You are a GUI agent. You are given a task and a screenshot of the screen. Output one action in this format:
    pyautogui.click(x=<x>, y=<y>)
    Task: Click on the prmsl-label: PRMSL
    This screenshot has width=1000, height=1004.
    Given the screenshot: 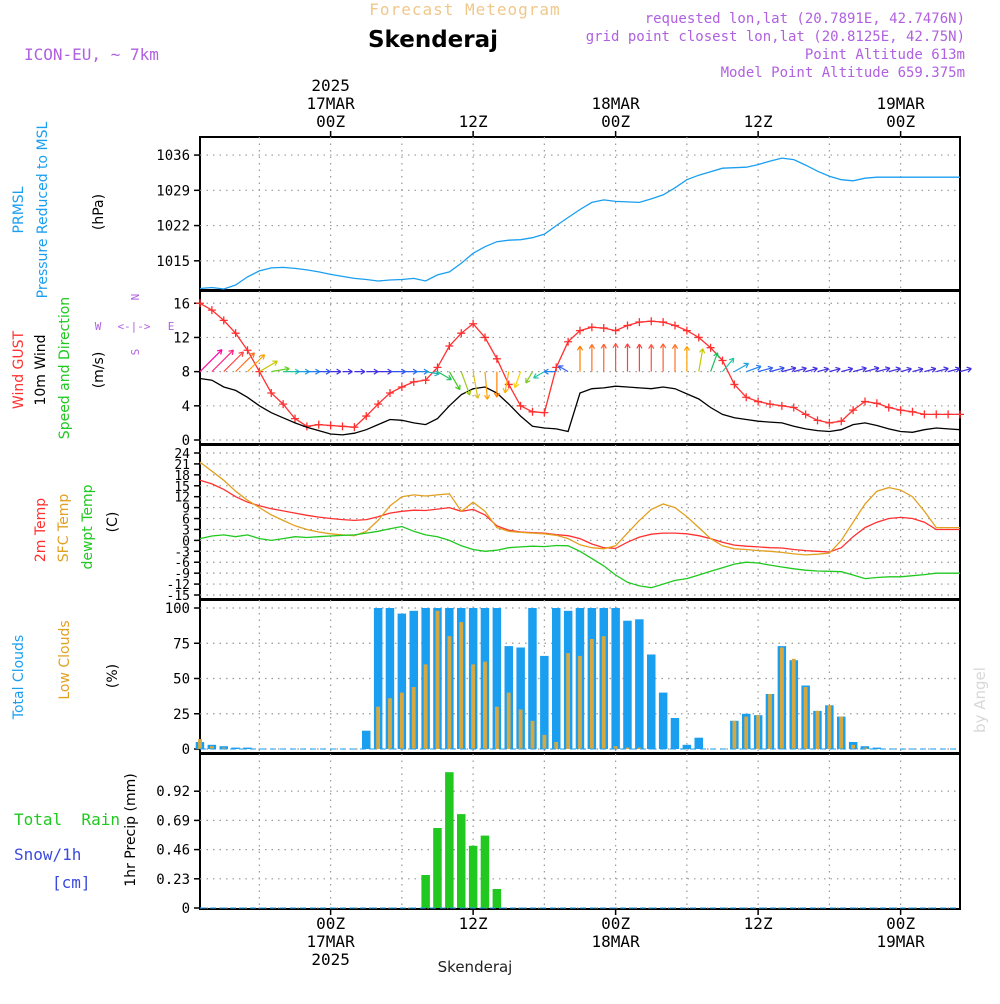 What is the action you would take?
    pyautogui.click(x=19, y=209)
    